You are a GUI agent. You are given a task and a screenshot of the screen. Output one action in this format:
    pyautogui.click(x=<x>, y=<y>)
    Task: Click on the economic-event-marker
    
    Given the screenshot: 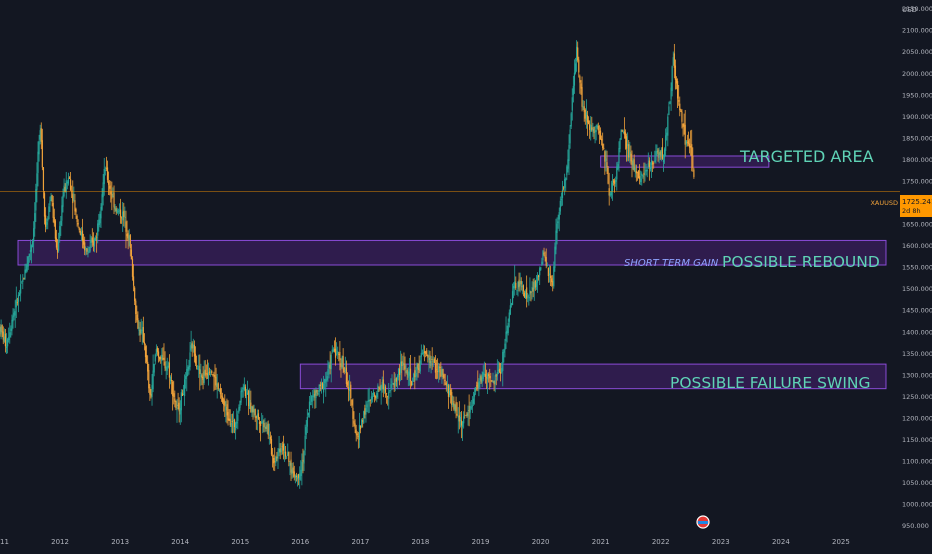 What is the action you would take?
    pyautogui.click(x=703, y=522)
    